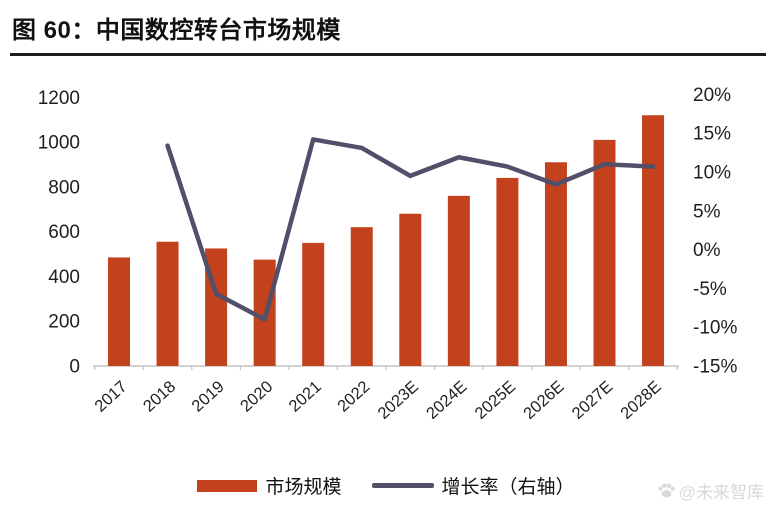 This screenshot has width=772, height=514. What do you see at coordinates (207, 397) in the screenshot?
I see `x-axis-label: 2019` at bounding box center [207, 397].